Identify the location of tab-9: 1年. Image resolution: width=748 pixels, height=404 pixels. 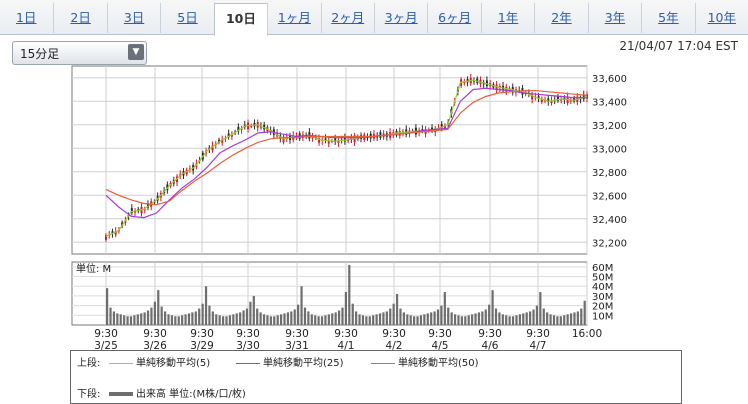
(507, 18).